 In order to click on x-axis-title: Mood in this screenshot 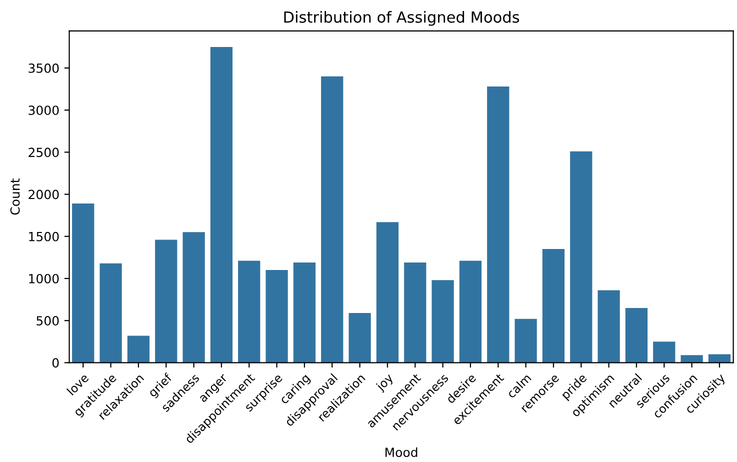, I will do `click(402, 452)`.